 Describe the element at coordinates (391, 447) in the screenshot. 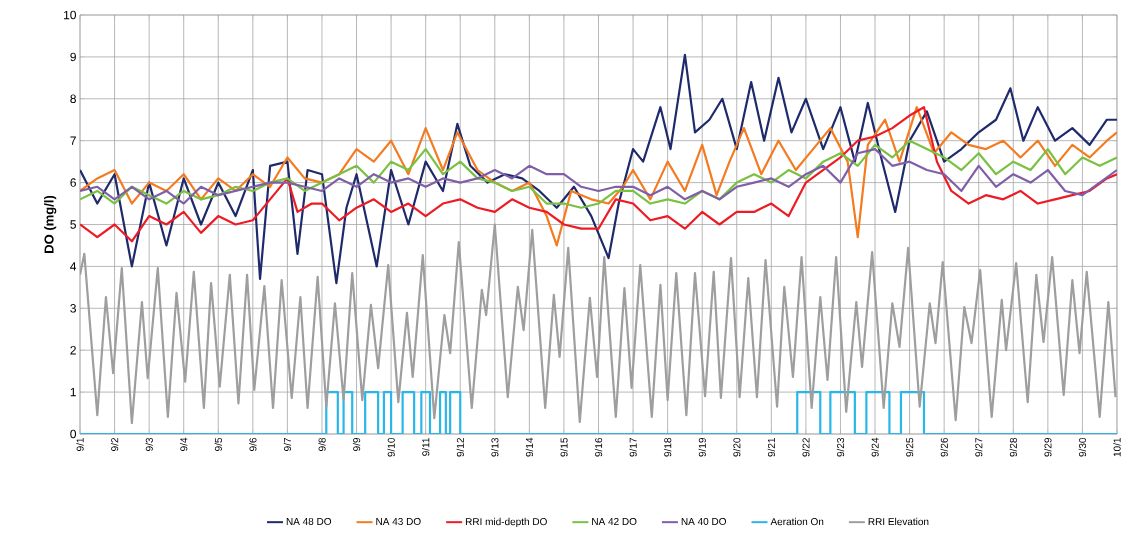

I see `x-tick-label: 9/10` at that location.